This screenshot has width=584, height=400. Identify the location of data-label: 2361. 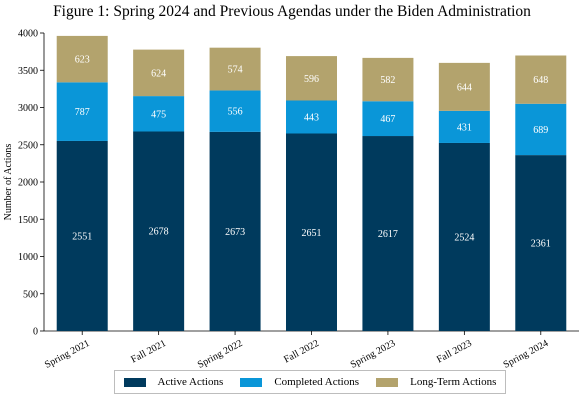
(541, 244).